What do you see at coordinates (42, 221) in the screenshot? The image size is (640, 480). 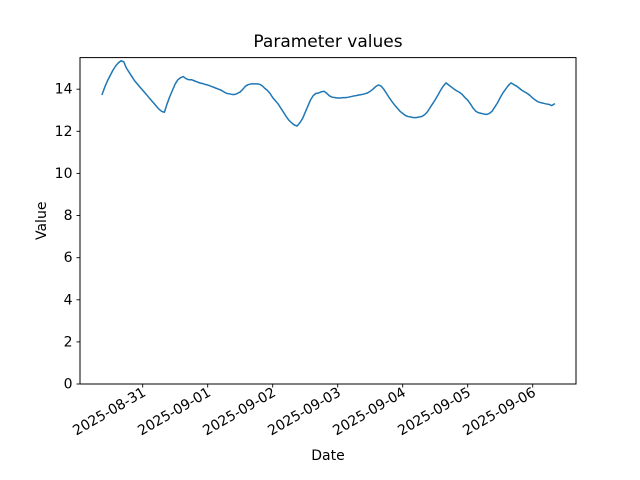 I see `y-axis-label: Value` at bounding box center [42, 221].